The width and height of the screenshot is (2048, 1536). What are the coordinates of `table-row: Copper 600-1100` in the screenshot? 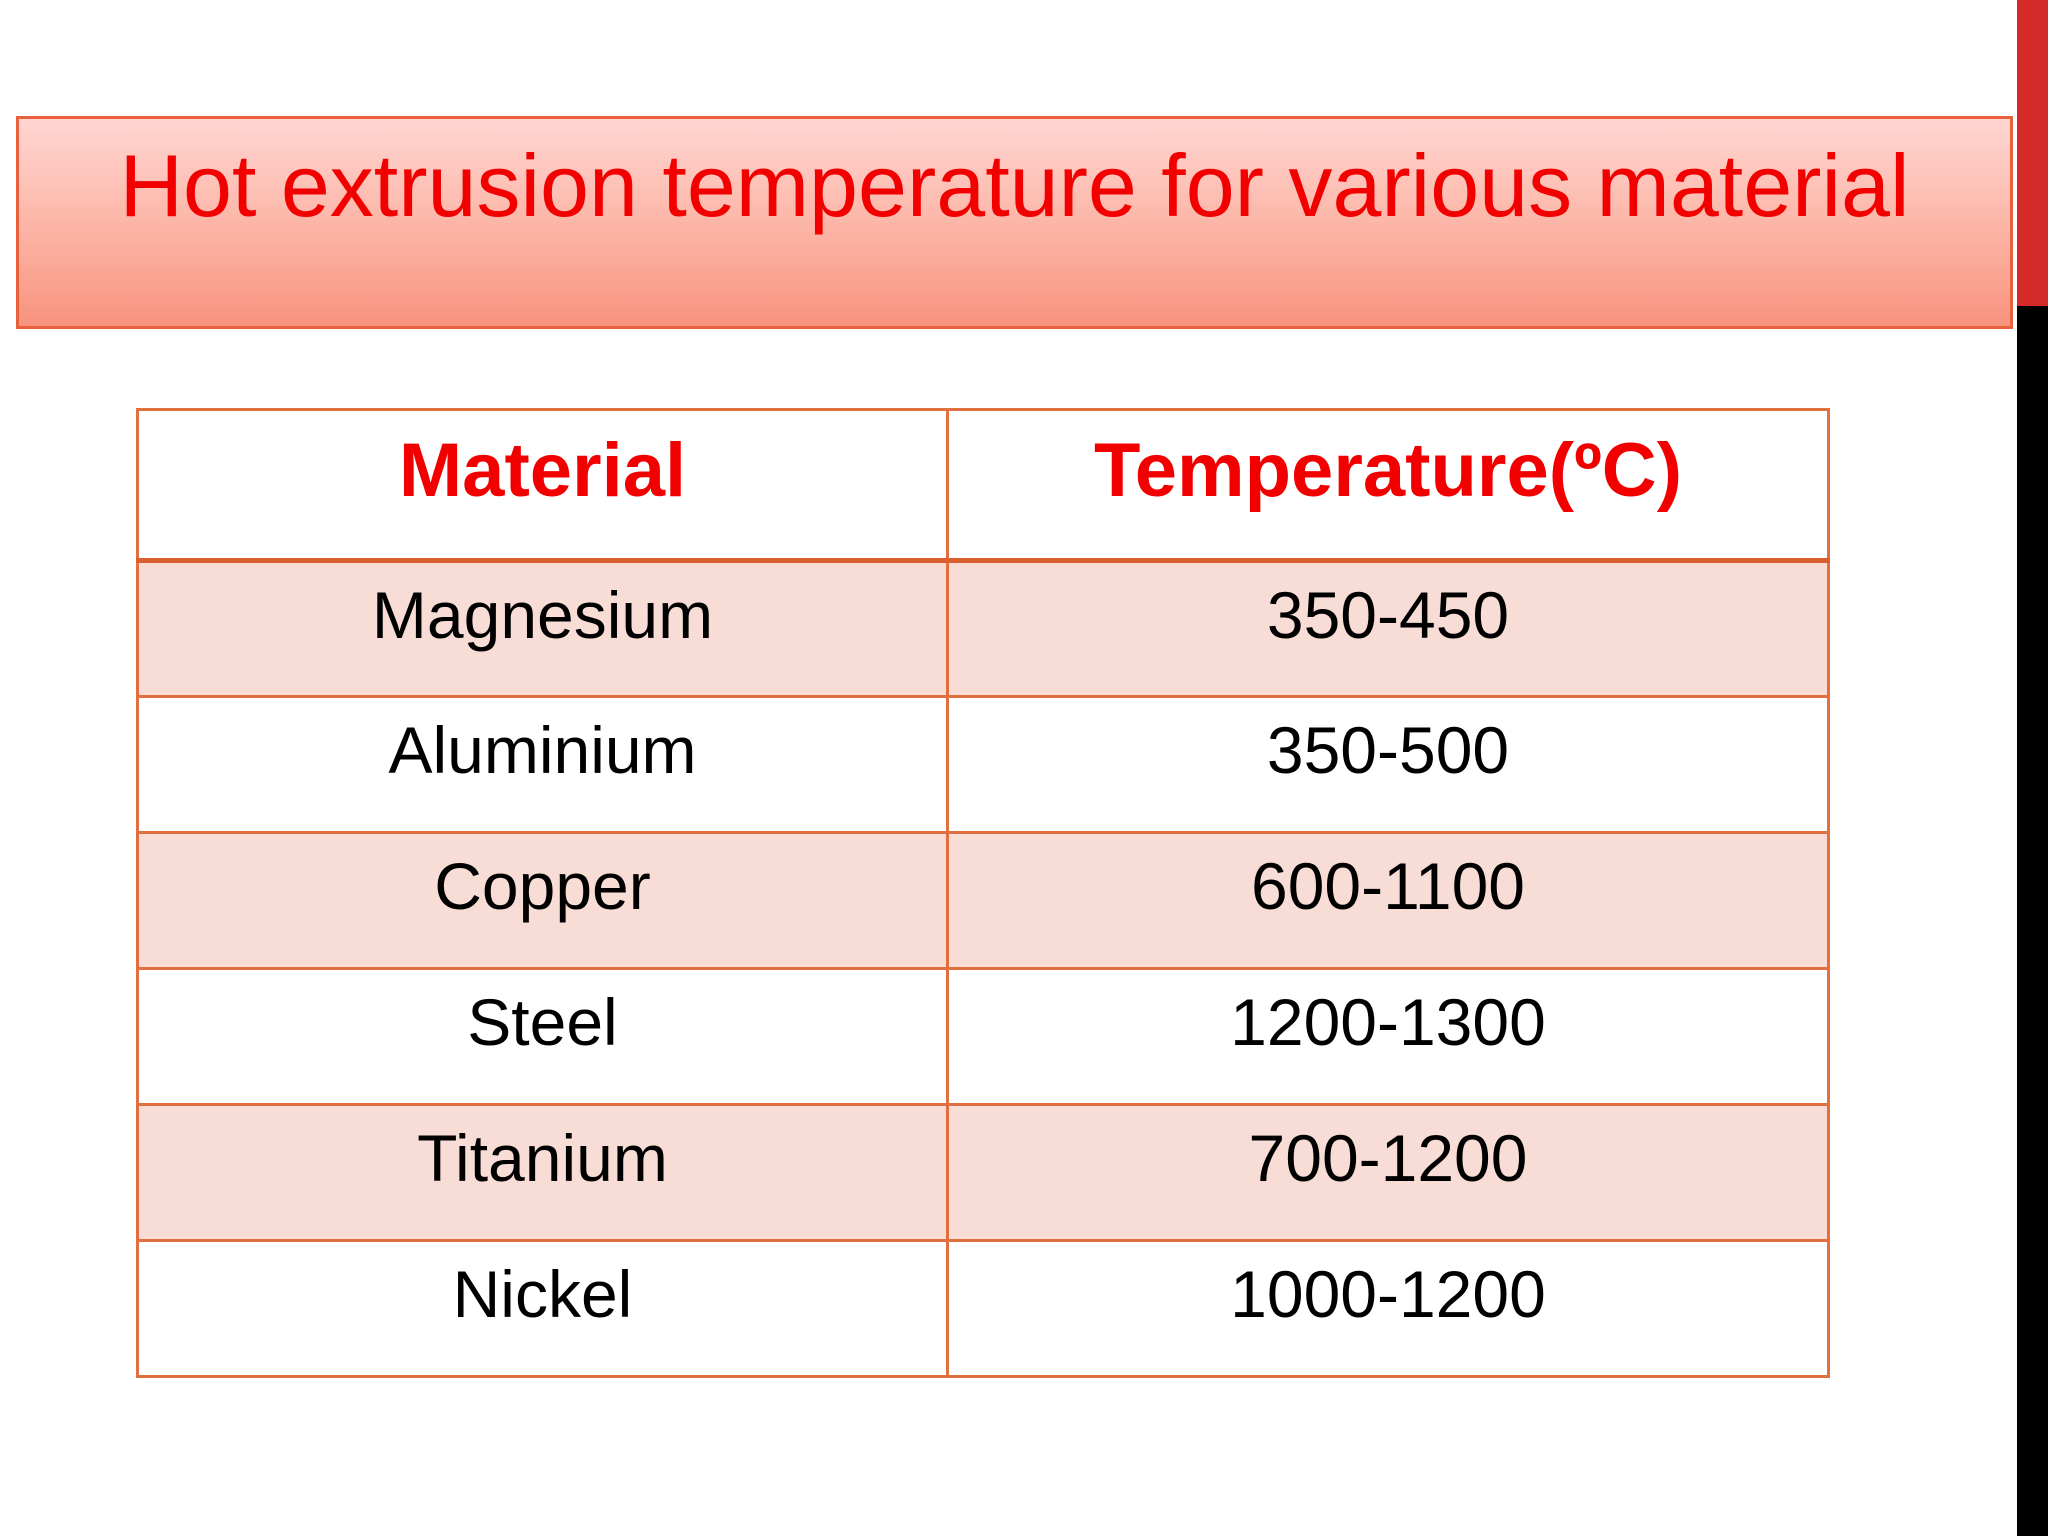 It's located at (983, 900).